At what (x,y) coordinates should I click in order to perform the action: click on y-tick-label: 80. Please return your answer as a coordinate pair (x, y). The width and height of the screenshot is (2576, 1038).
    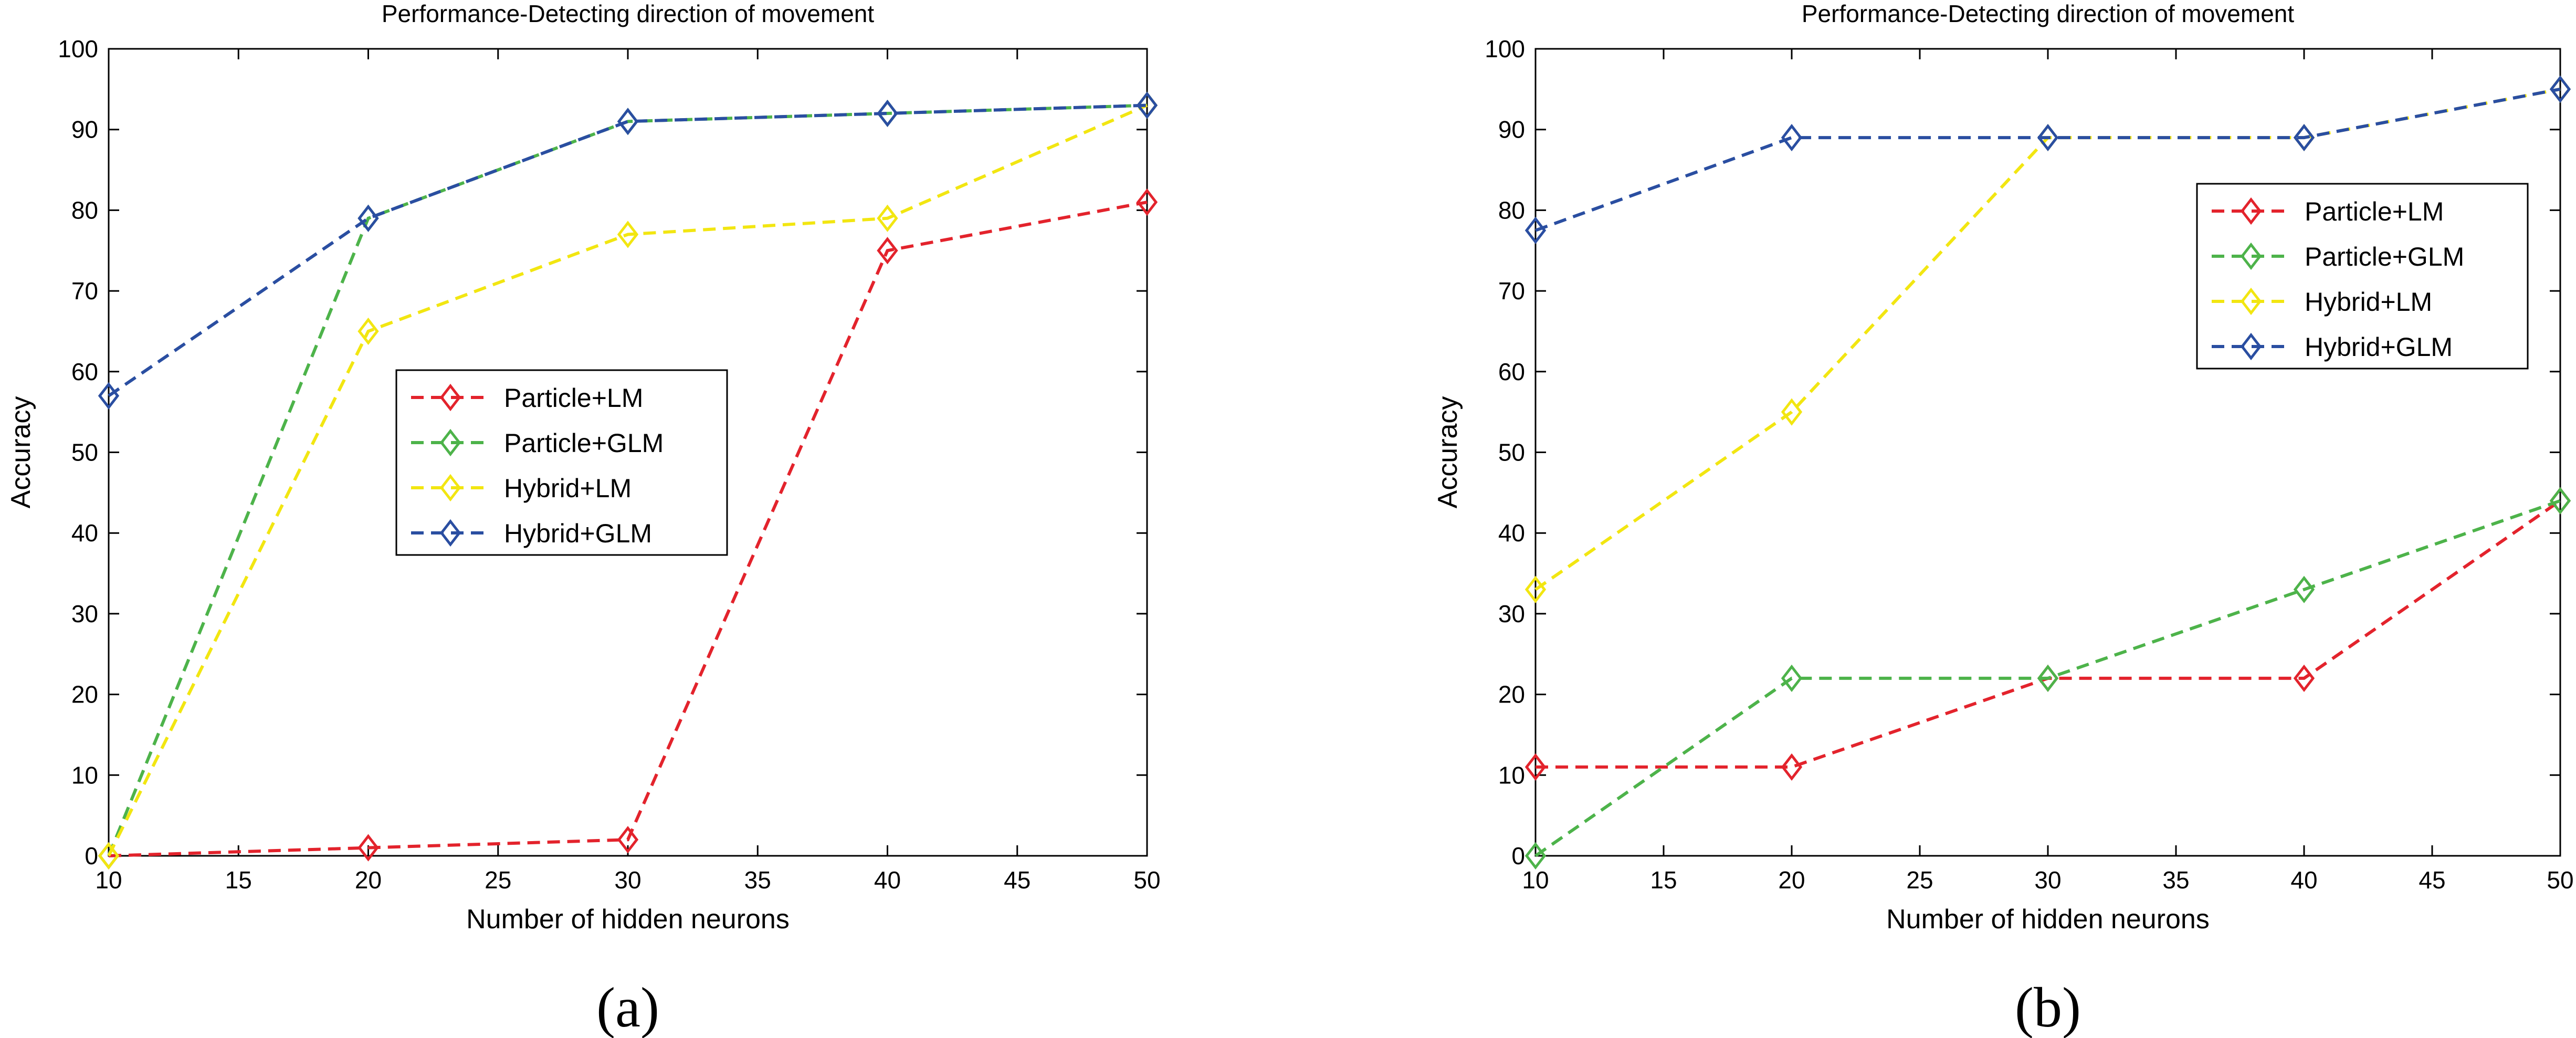
    Looking at the image, I should click on (1512, 210).